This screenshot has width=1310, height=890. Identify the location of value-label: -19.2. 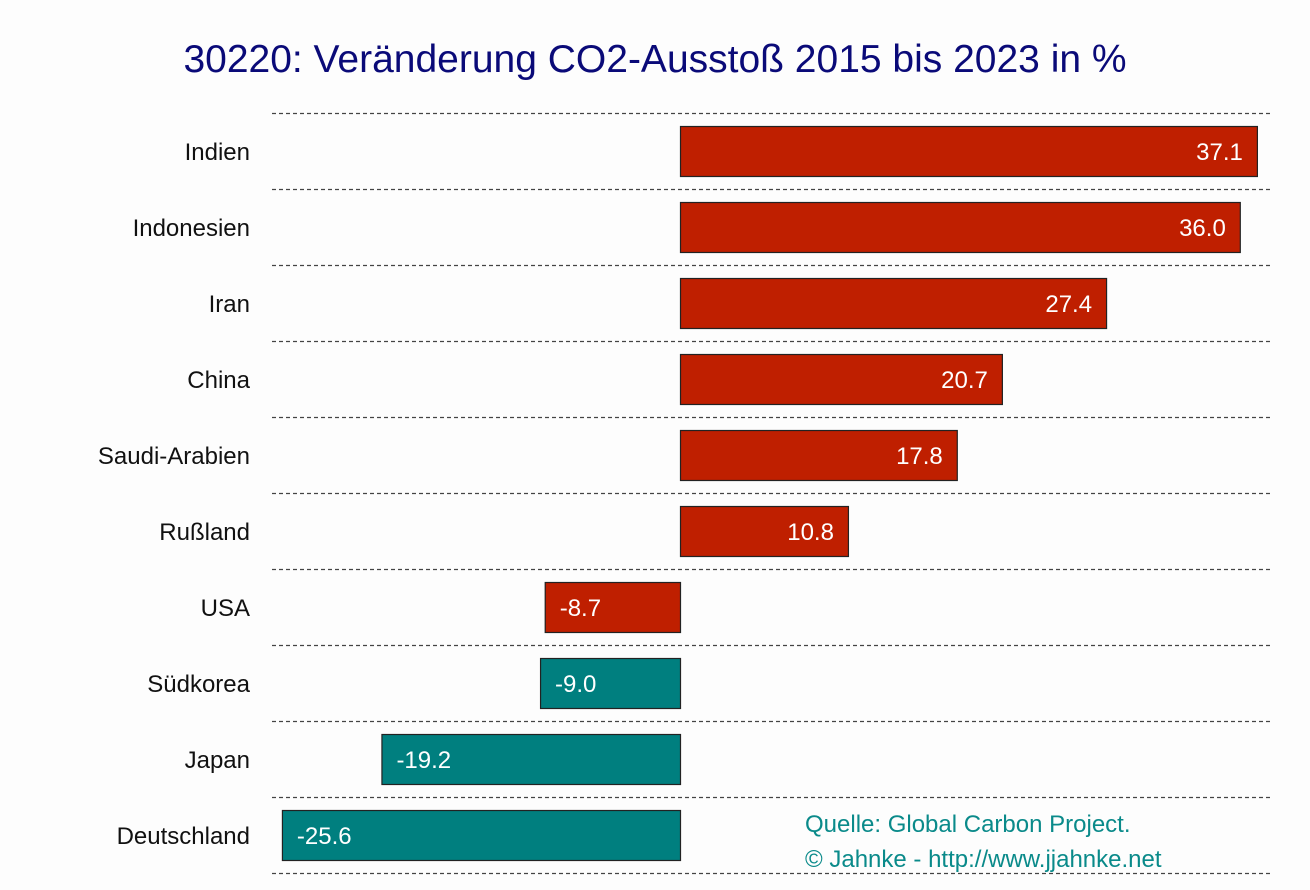
(423, 760).